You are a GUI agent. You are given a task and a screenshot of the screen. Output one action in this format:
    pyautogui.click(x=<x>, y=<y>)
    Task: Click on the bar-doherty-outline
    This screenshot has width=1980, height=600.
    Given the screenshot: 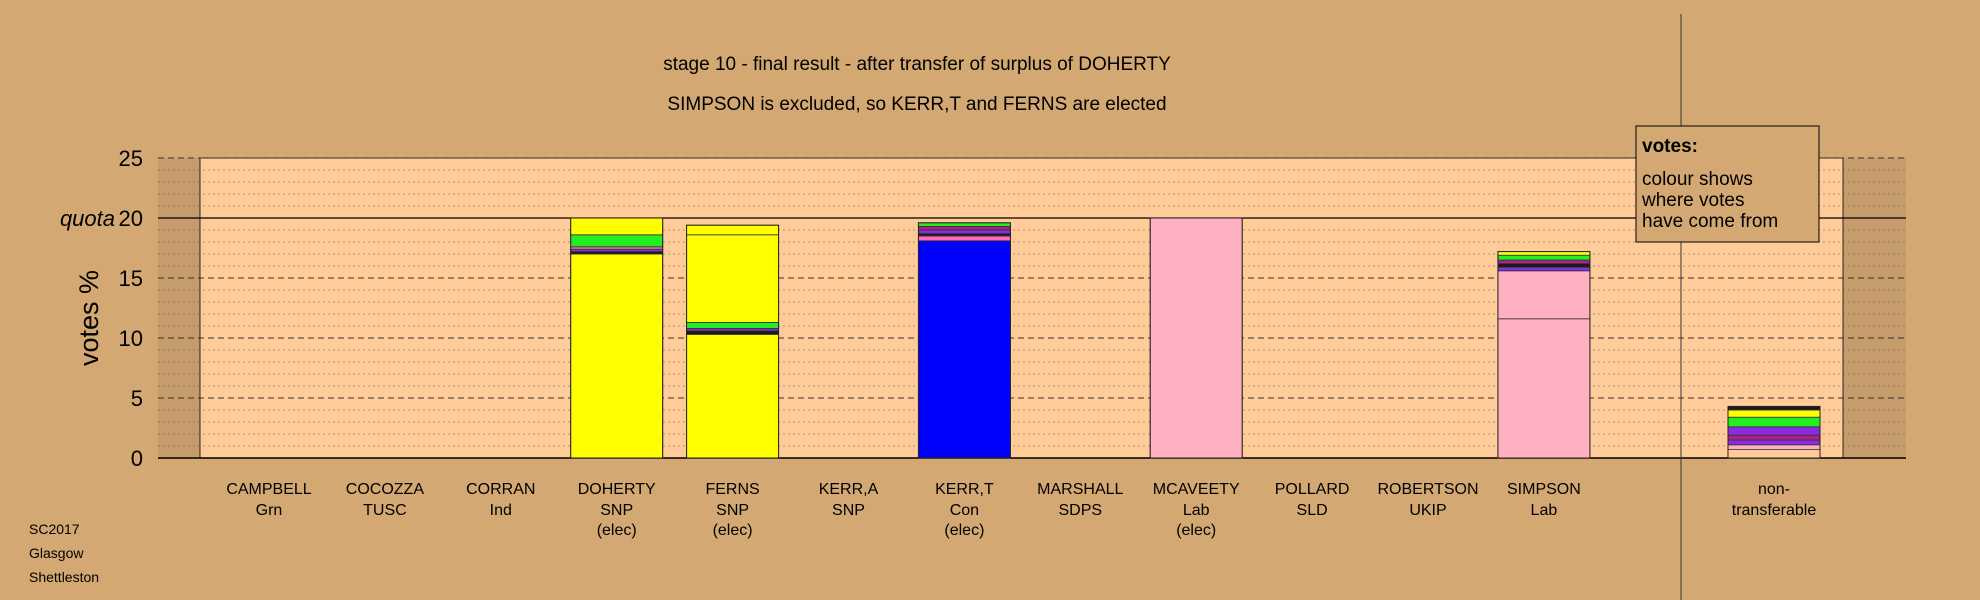 What is the action you would take?
    pyautogui.click(x=617, y=338)
    